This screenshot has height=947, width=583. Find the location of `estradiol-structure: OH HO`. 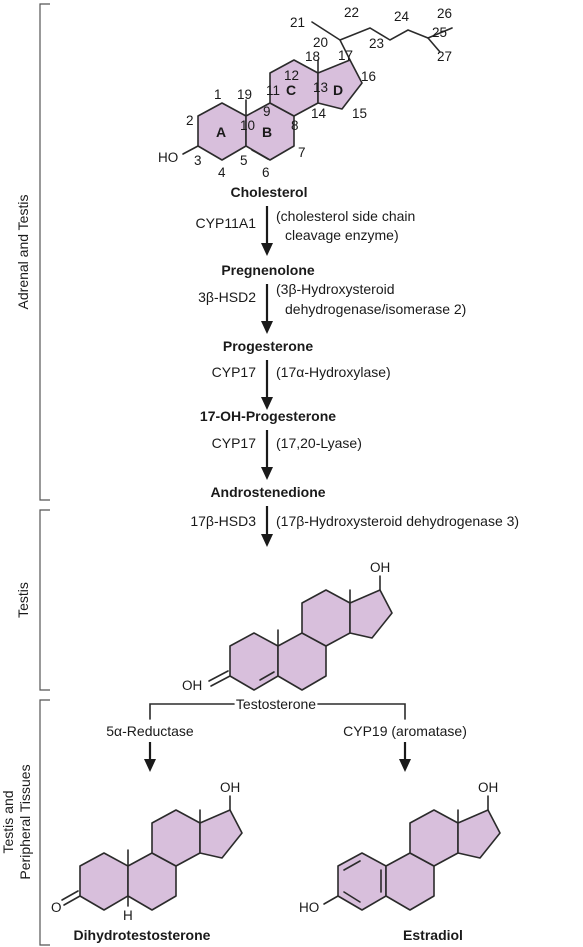

estradiol-structure: OH HO is located at coordinates (400, 847).